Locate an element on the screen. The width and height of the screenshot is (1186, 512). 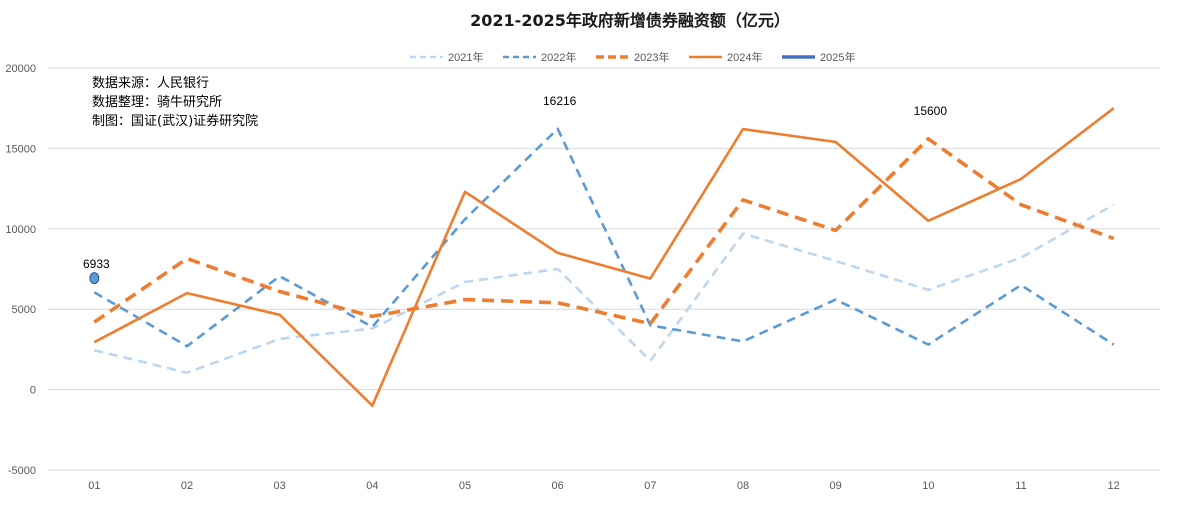
y-tick-label: 0 is located at coordinates (33, 391).